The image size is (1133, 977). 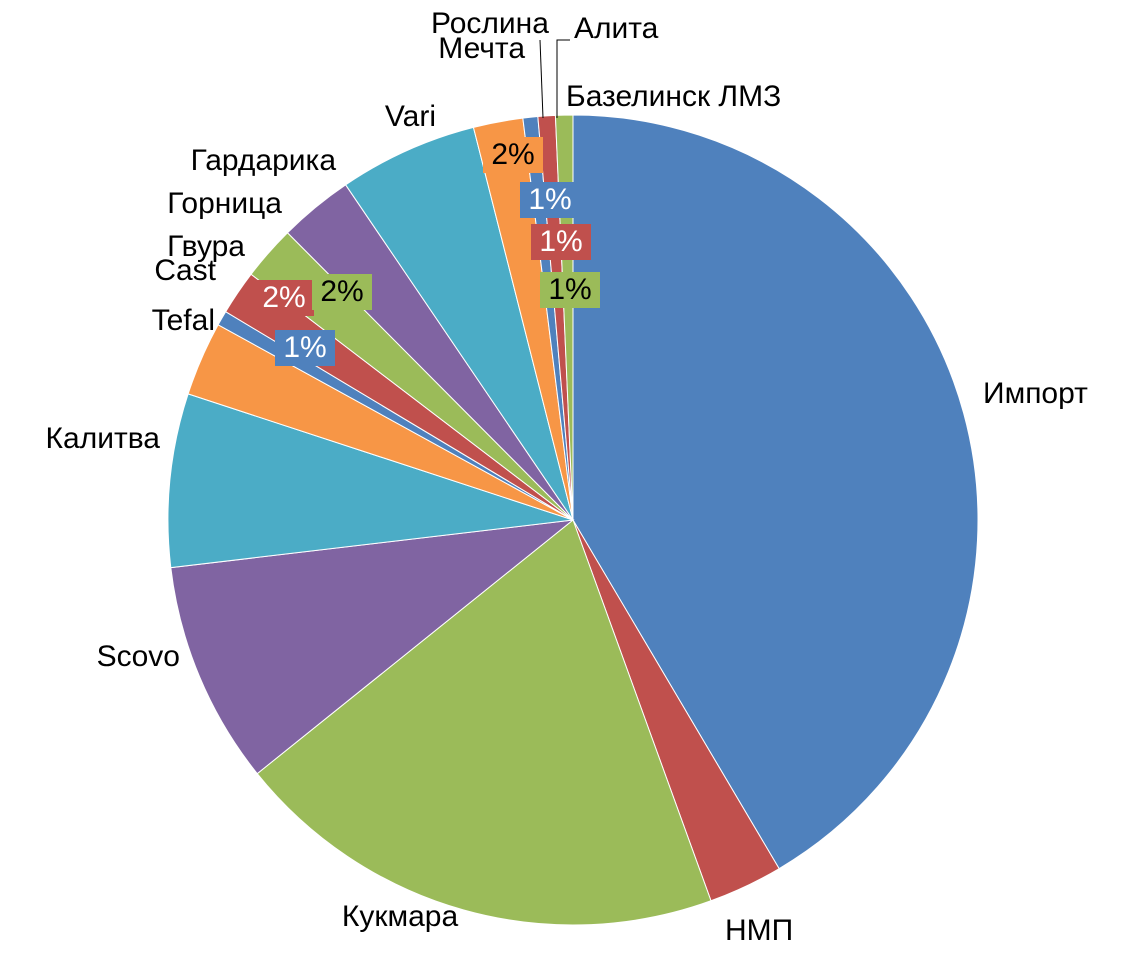 What do you see at coordinates (759, 930) in the screenshot?
I see `category-label: НМП` at bounding box center [759, 930].